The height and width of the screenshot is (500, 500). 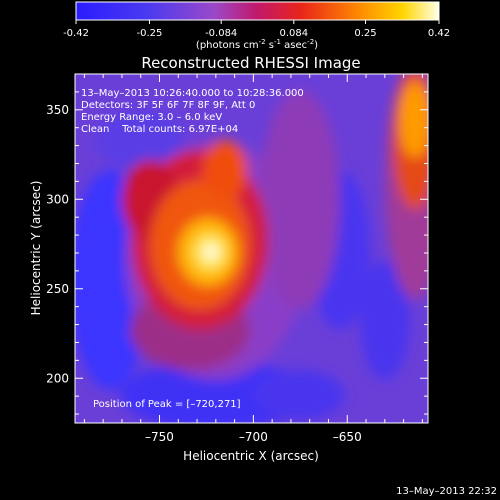 I want to click on annotation-detectors: Detectors: 3F 5F 6F 7F 8F 9F, Att 0, so click(x=168, y=105).